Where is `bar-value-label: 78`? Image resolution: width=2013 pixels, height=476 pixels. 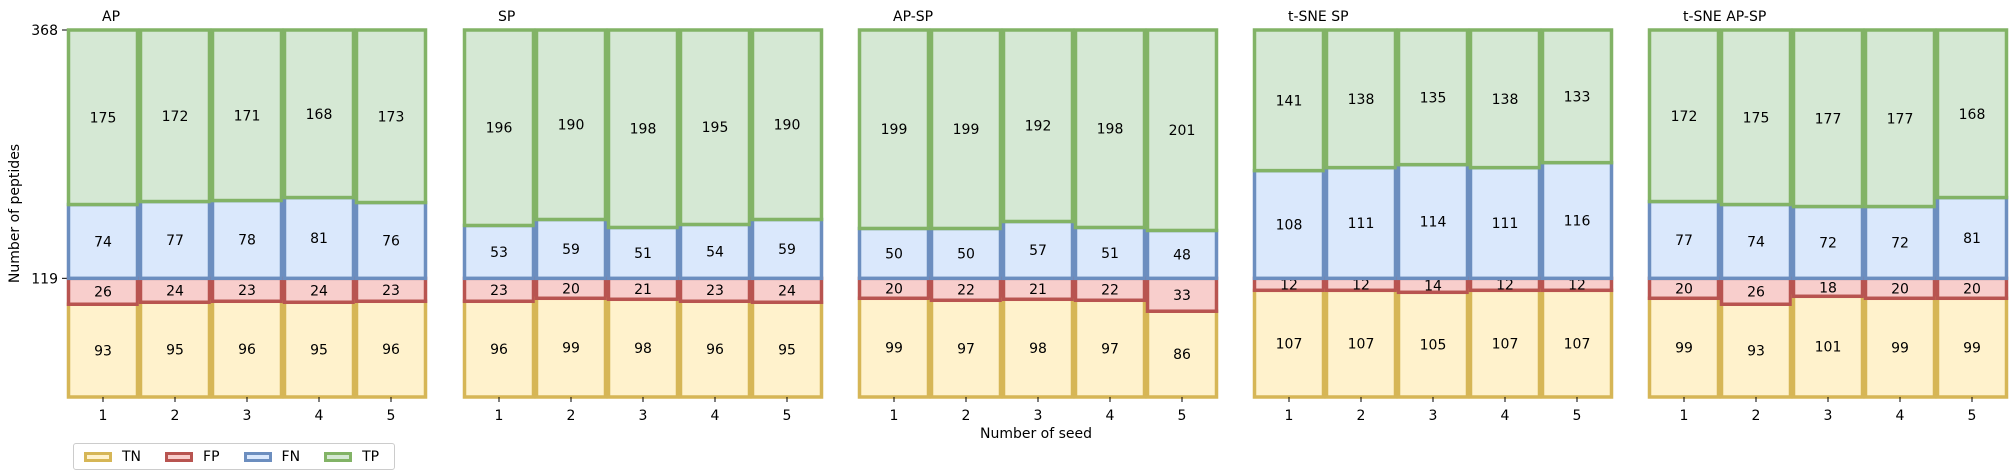
bar-value-label: 78 is located at coordinates (247, 240).